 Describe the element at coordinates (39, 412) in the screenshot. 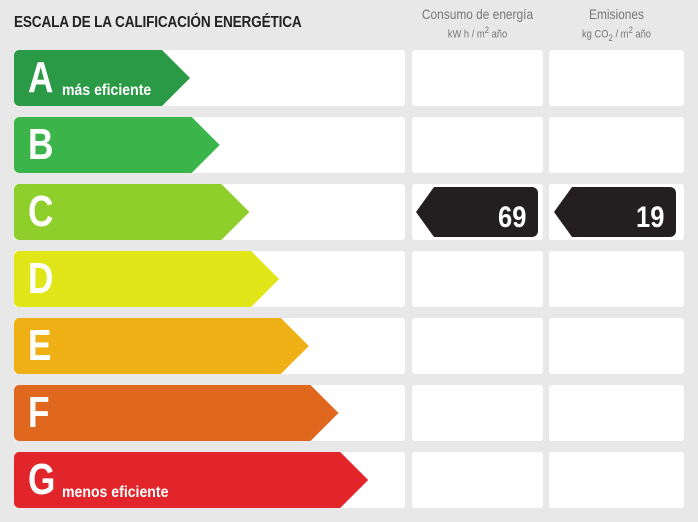

I see `rating-letter: F` at that location.